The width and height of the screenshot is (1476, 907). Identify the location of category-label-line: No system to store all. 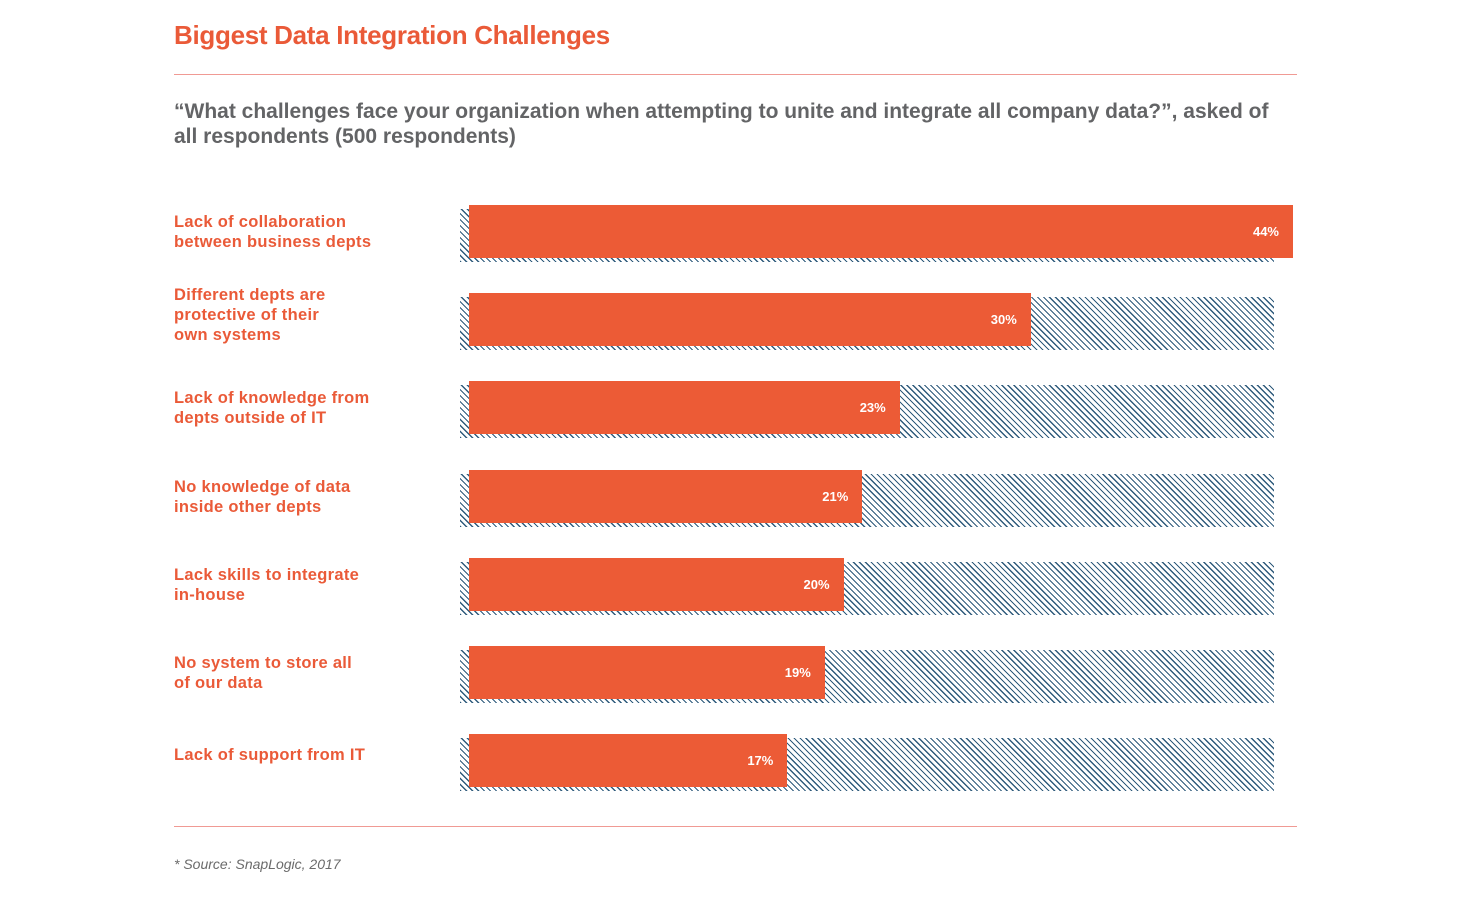
(263, 663).